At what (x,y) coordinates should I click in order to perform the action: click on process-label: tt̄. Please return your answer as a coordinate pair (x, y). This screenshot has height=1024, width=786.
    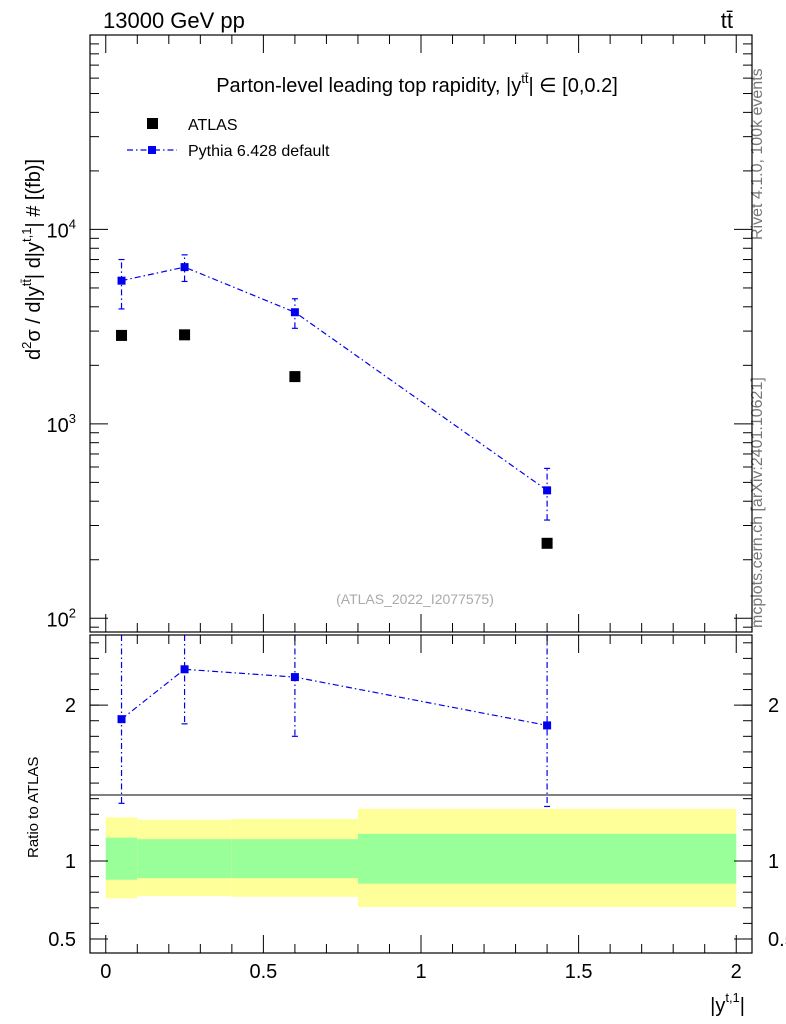
    Looking at the image, I should click on (727, 20).